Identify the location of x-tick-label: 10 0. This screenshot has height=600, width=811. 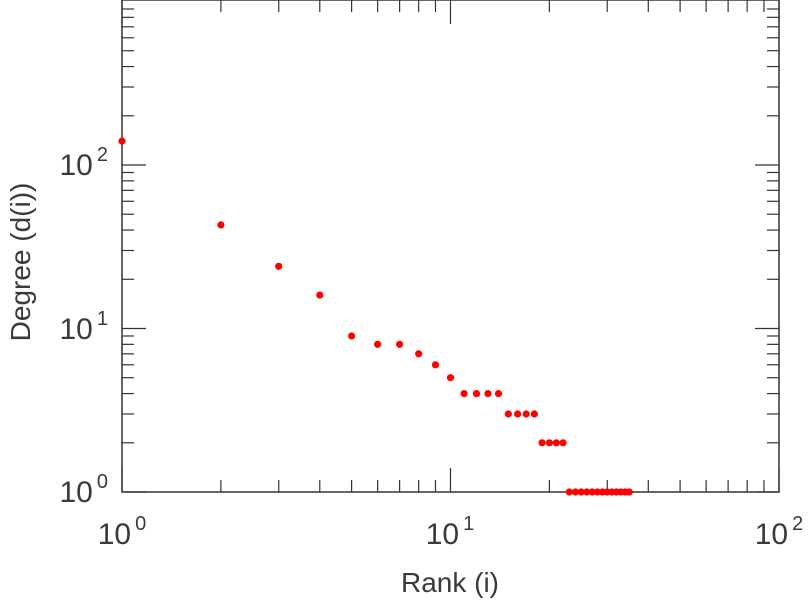
(122, 532).